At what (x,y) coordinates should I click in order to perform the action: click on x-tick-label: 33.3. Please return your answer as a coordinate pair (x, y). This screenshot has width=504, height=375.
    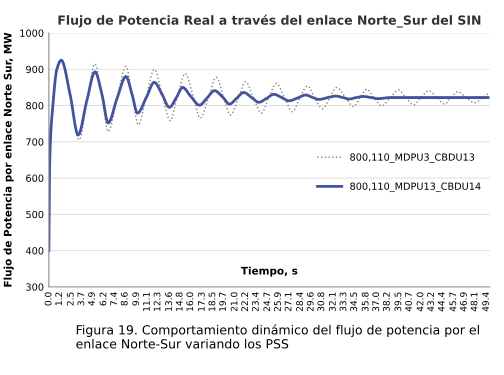
    Looking at the image, I should click on (343, 302).